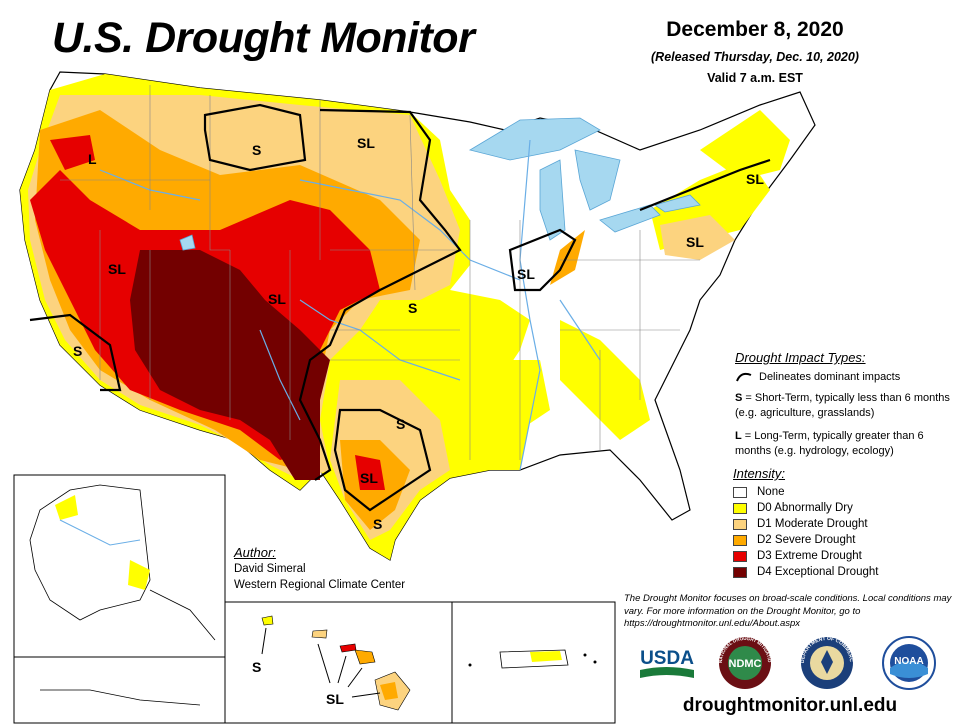  What do you see at coordinates (755, 78) in the screenshot?
I see `valid-time: Valid 7 a.m. EST` at bounding box center [755, 78].